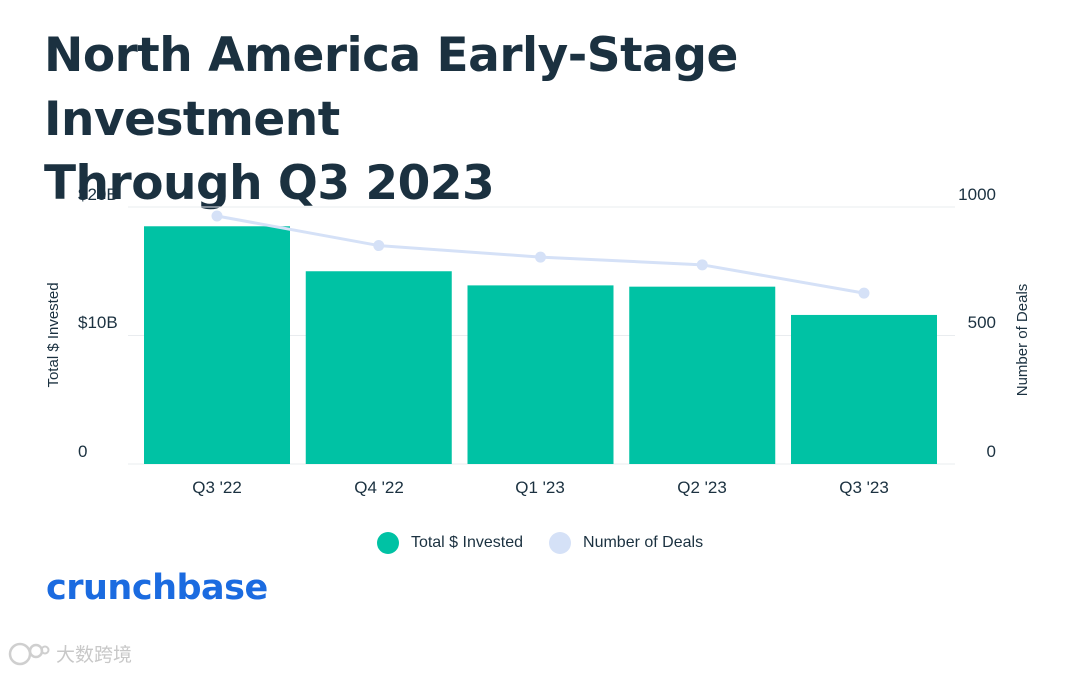  Describe the element at coordinates (29, 653) in the screenshot. I see `watermark-logo-icon` at that location.